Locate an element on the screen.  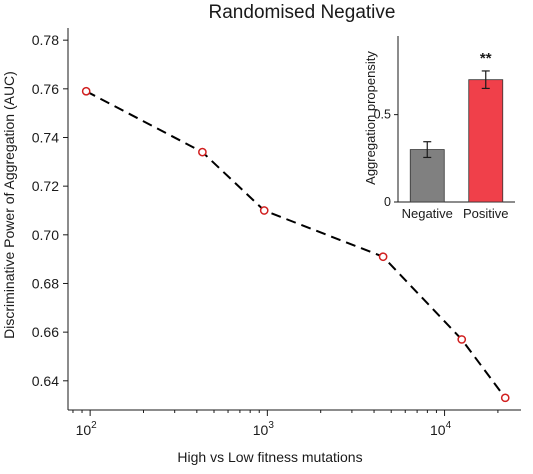
inset-category-label: Negative is located at coordinates (427, 213).